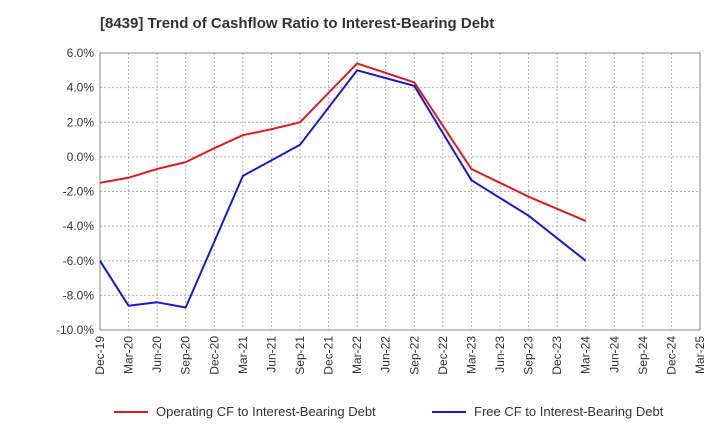 The width and height of the screenshot is (720, 440). I want to click on x-tick-label: Dec-23, so click(557, 355).